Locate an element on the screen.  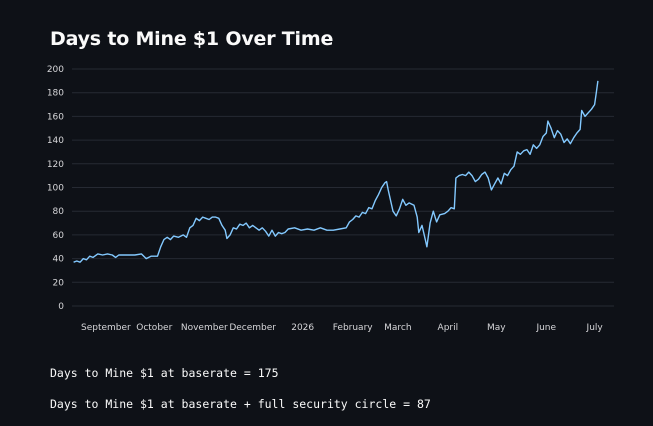
x-tick-label: March is located at coordinates (397, 328).